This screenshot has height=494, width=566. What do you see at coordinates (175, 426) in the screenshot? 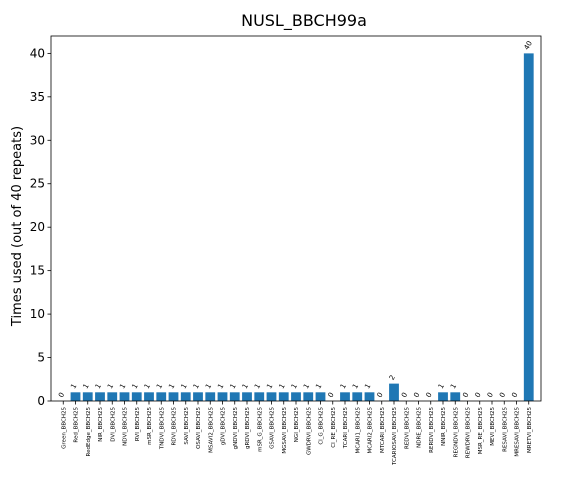
I see `x-tick-label-RDVI_BBCH25: RDVI_BBCH25` at bounding box center [175, 426].